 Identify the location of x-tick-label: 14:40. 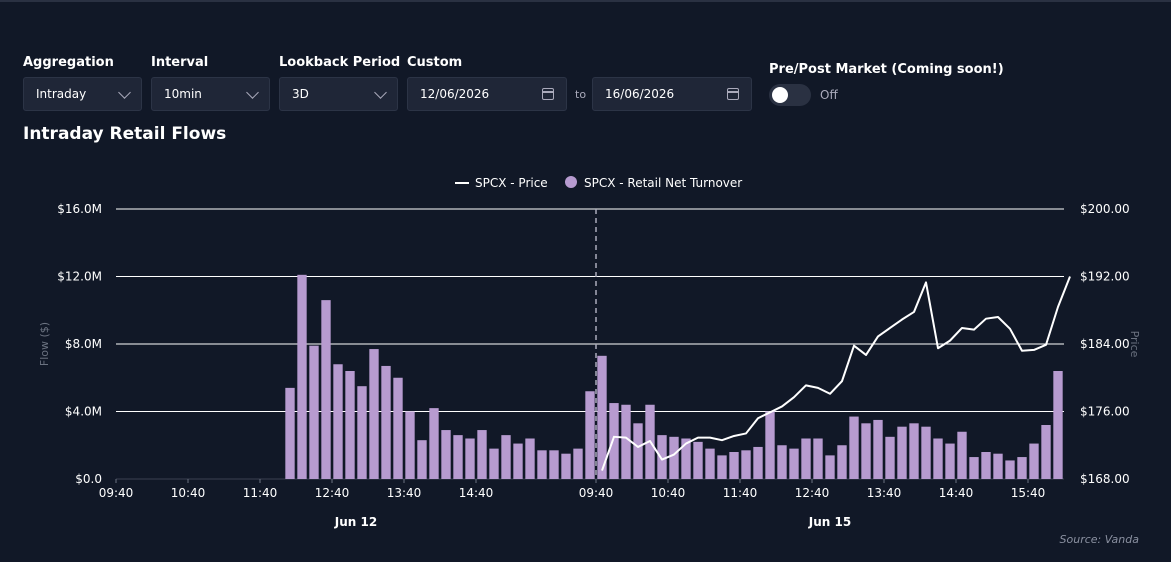
(476, 493).